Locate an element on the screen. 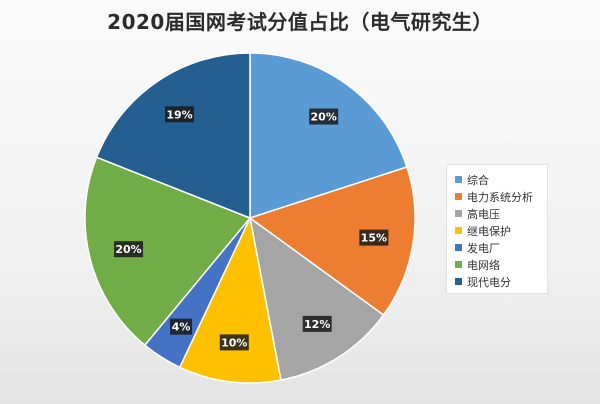 The image size is (600, 404). chart-title: 2020届国网考试分值占比（电气研究生） is located at coordinates (300, 22).